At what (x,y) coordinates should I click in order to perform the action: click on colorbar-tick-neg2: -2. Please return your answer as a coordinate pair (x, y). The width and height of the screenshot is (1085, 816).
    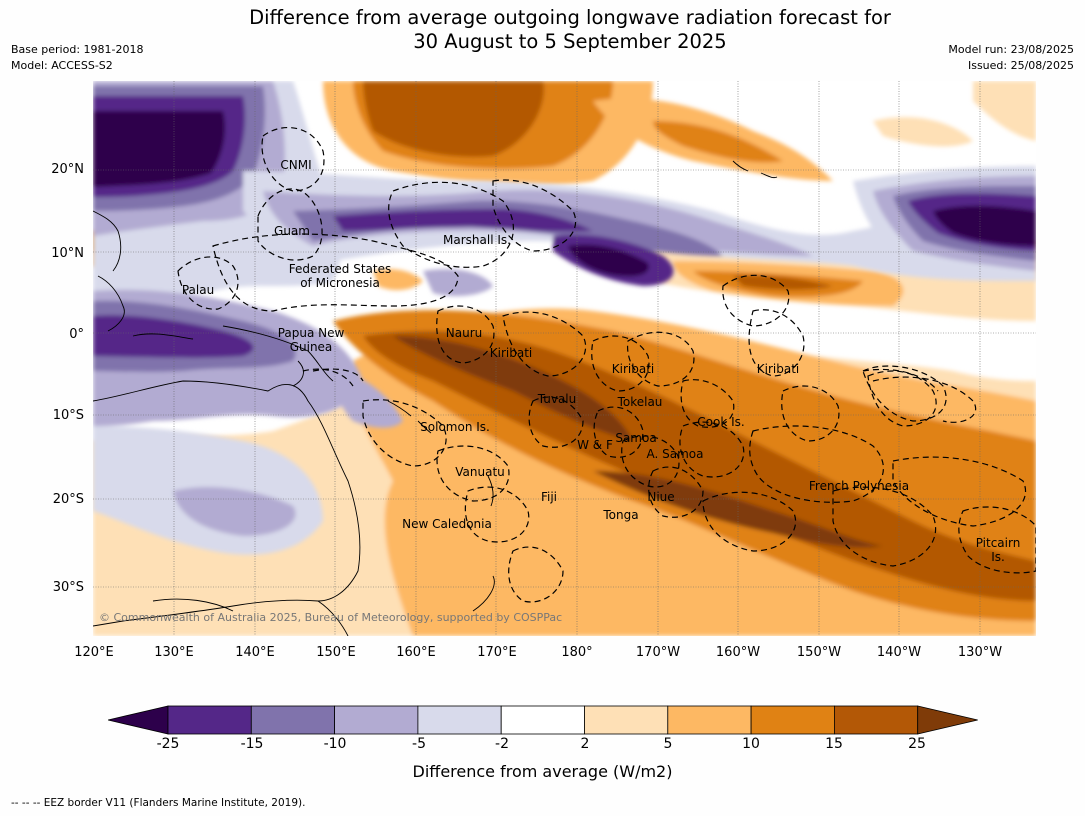
    Looking at the image, I should click on (502, 744).